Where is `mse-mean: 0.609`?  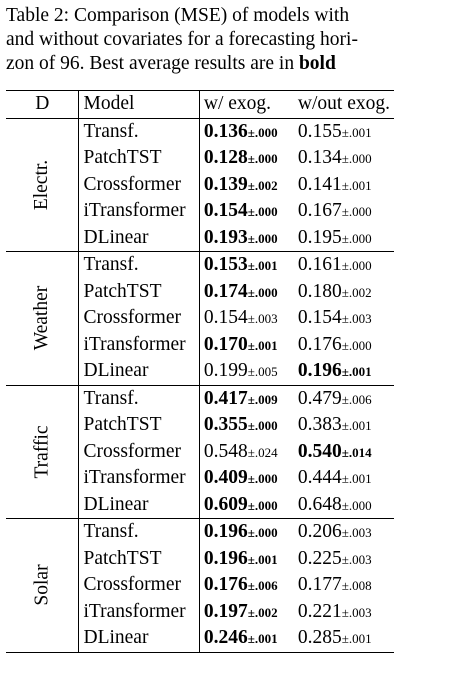
mse-mean: 0.609 is located at coordinates (225, 504).